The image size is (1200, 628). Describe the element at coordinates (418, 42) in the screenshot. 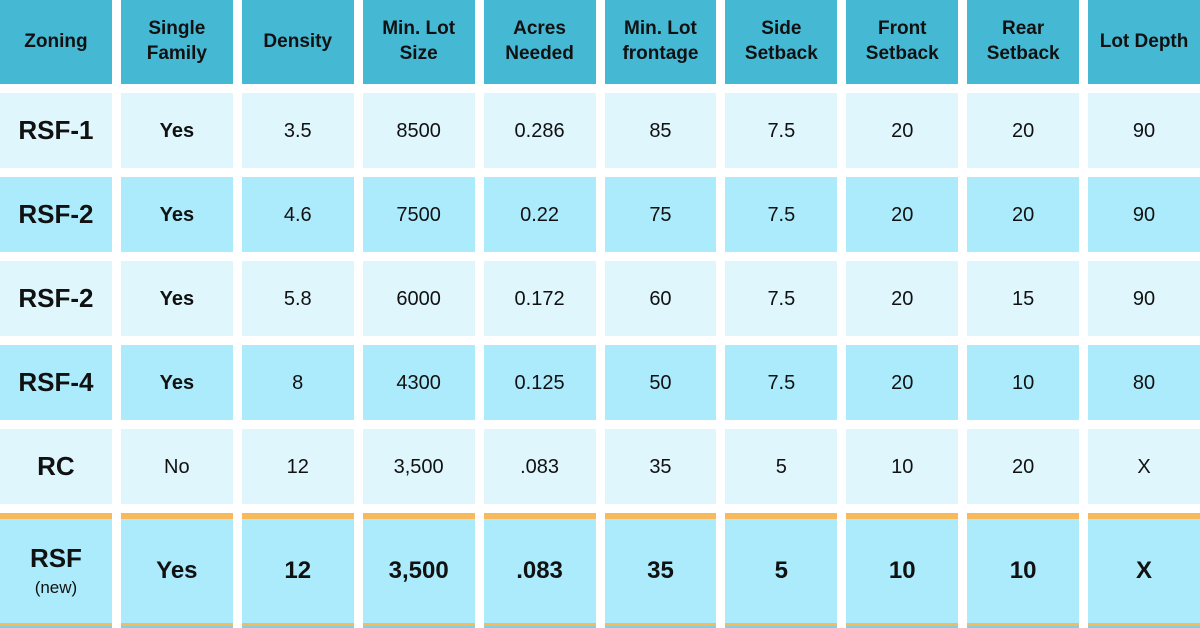

I see `column-header: Min. Lot Size` at that location.